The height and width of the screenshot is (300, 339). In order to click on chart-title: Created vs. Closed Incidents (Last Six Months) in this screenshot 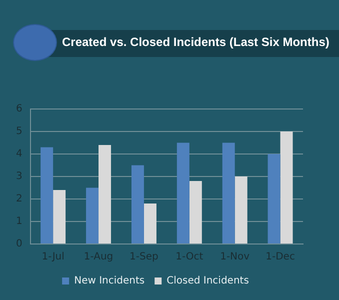, I will do `click(196, 42)`.